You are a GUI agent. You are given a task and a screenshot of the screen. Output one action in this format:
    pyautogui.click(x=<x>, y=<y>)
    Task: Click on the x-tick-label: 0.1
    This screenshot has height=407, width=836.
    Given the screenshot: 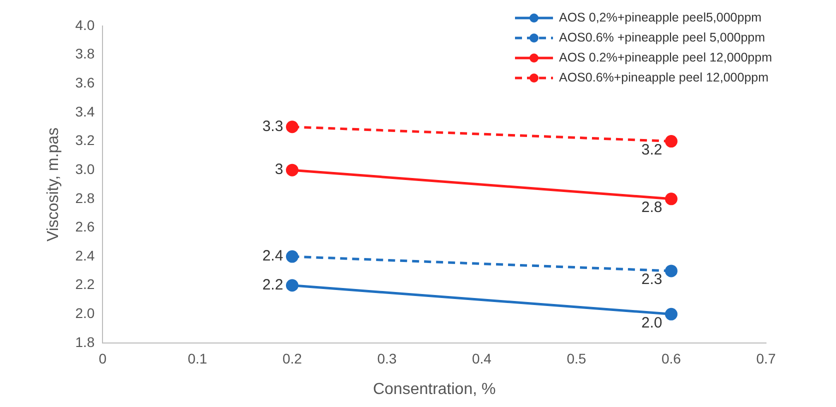 What is the action you would take?
    pyautogui.click(x=198, y=358)
    